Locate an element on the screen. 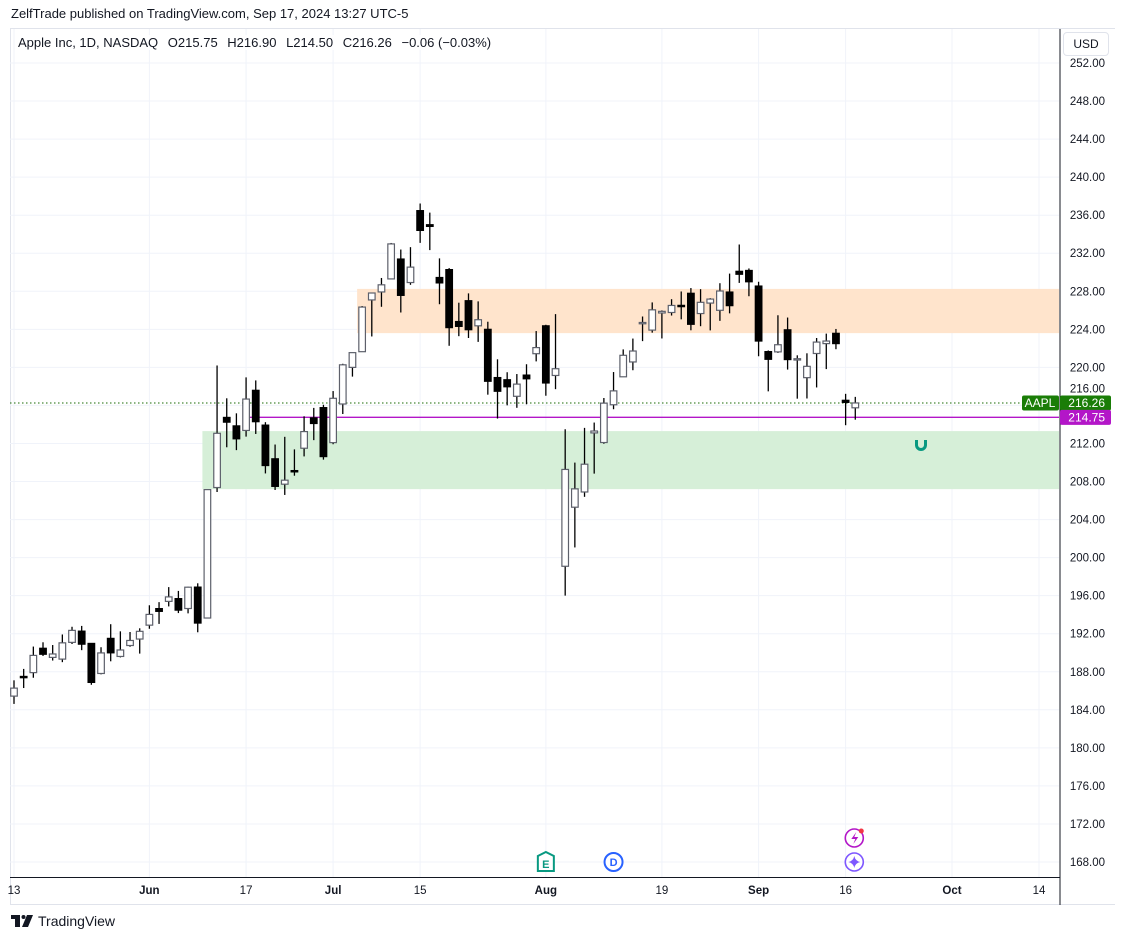  tradingview-logo: TradingView is located at coordinates (63, 921).